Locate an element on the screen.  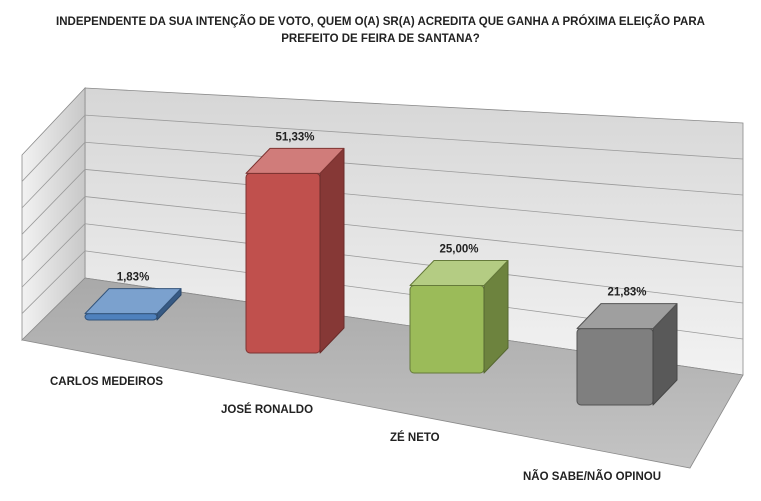
bar-side is located at coordinates (332, 250).